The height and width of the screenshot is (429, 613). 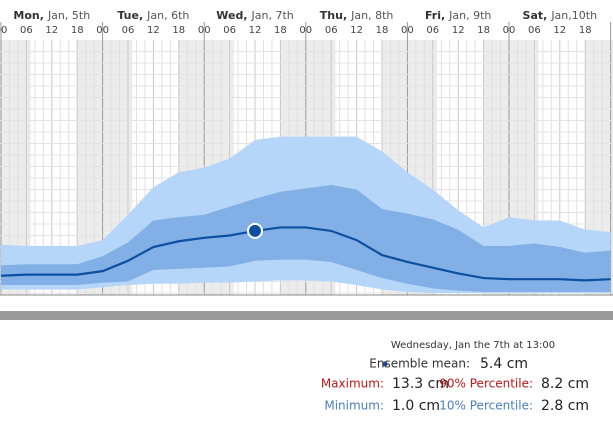 I want to click on day-date: Jan, 8th, so click(x=371, y=15).